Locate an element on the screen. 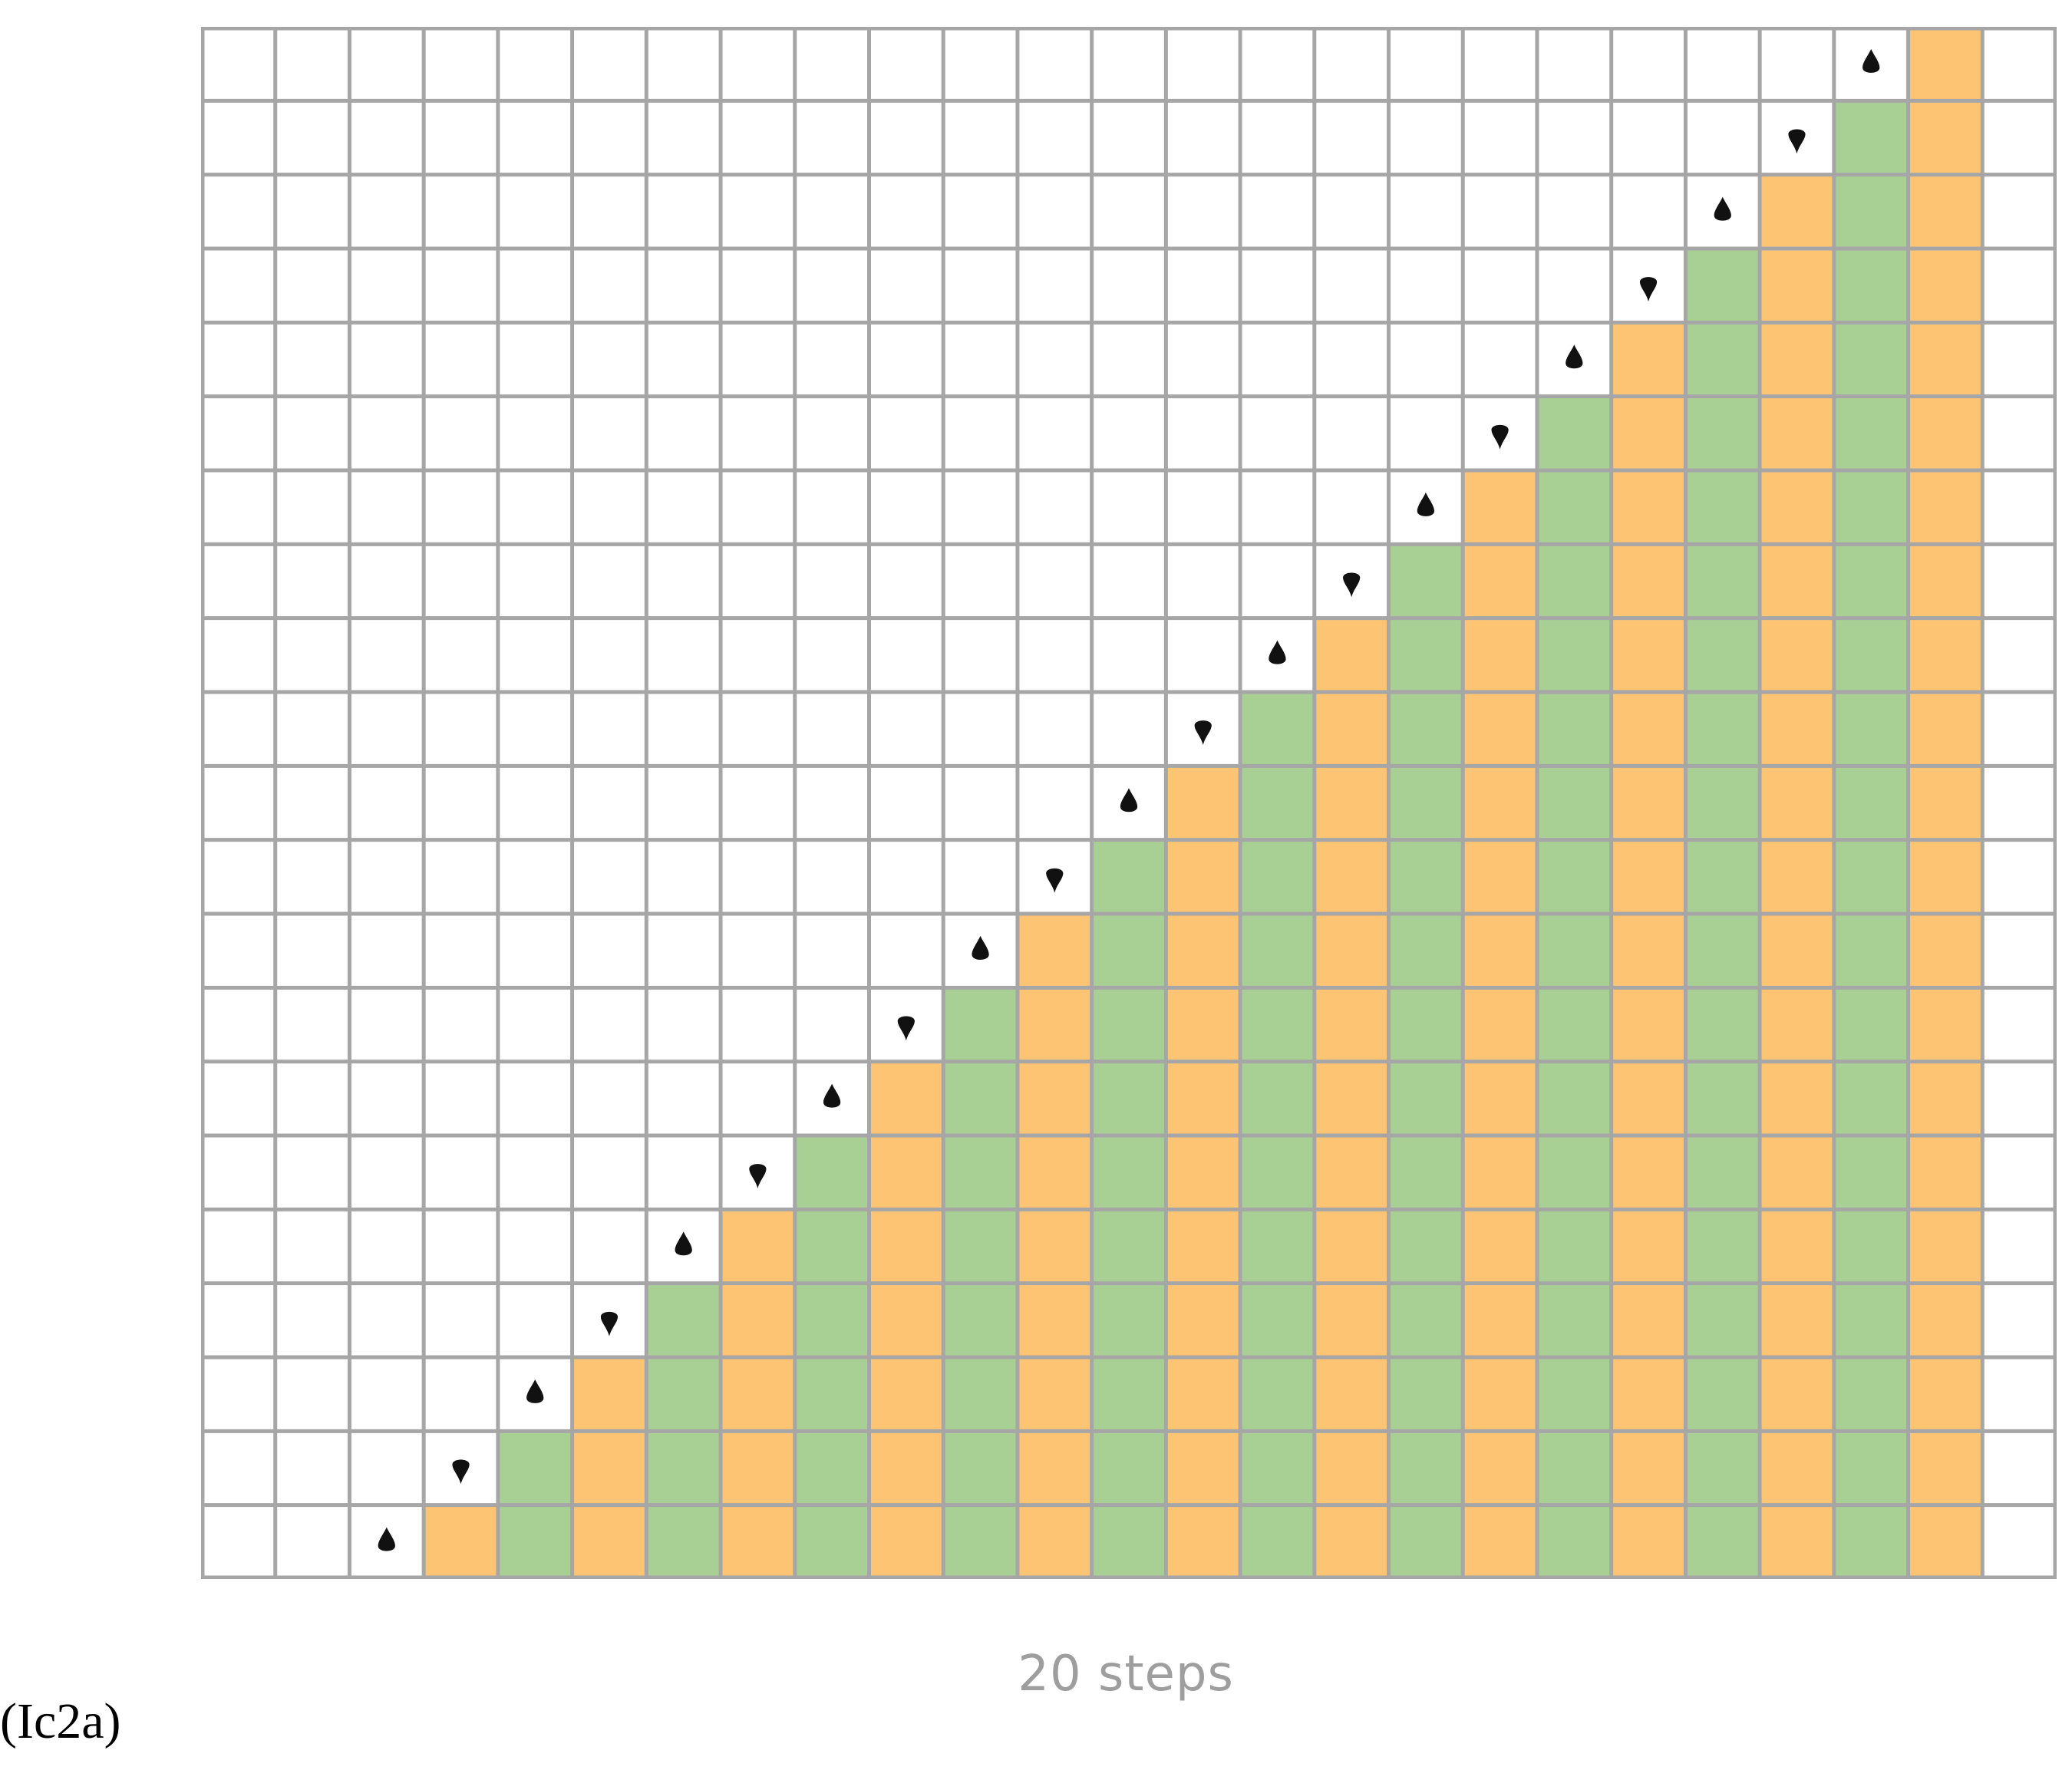 This screenshot has height=1770, width=2072. figure-label: (Ic2a) is located at coordinates (60, 1721).